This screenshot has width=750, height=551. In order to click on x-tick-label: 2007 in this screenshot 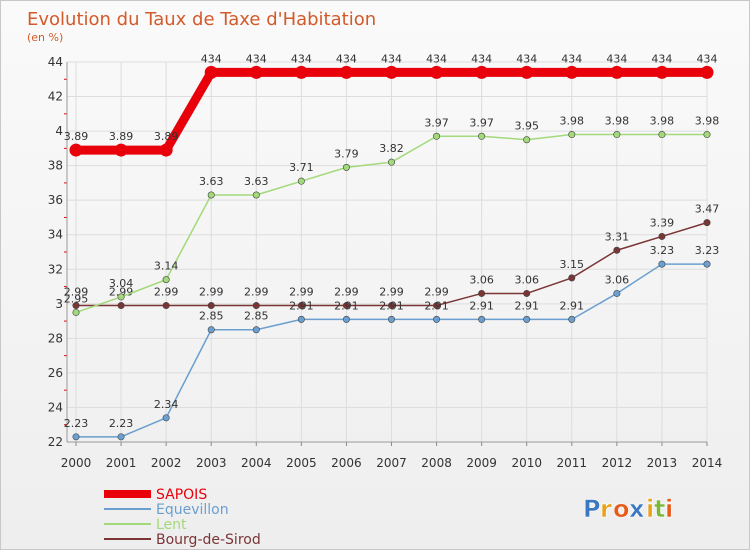, I will do `click(391, 463)`.